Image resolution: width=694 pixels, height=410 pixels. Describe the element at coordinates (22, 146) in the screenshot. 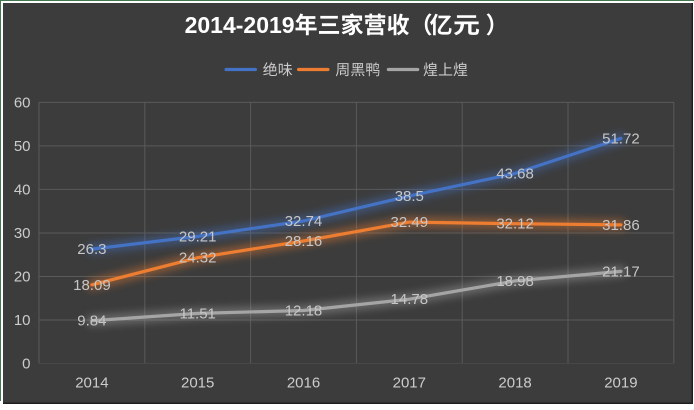

I see `svg-text: 50` at that location.